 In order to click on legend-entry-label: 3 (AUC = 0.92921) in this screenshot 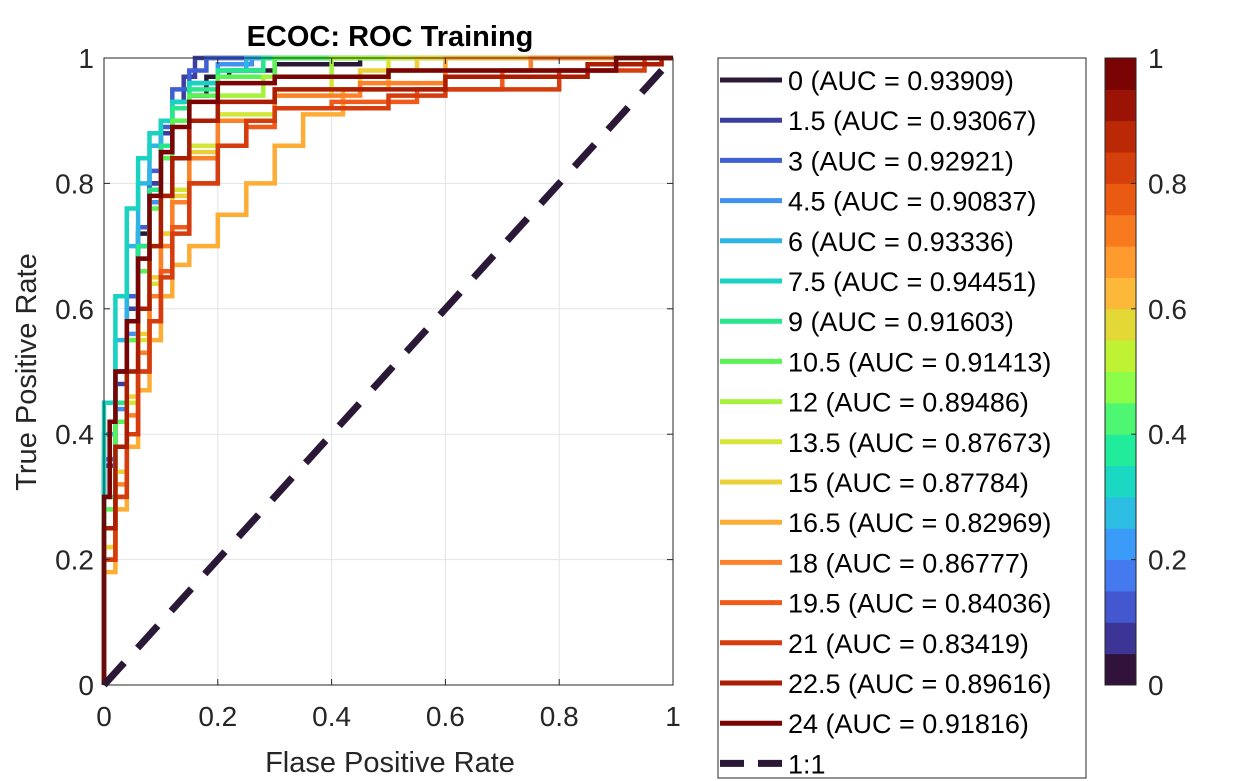, I will do `click(901, 161)`.